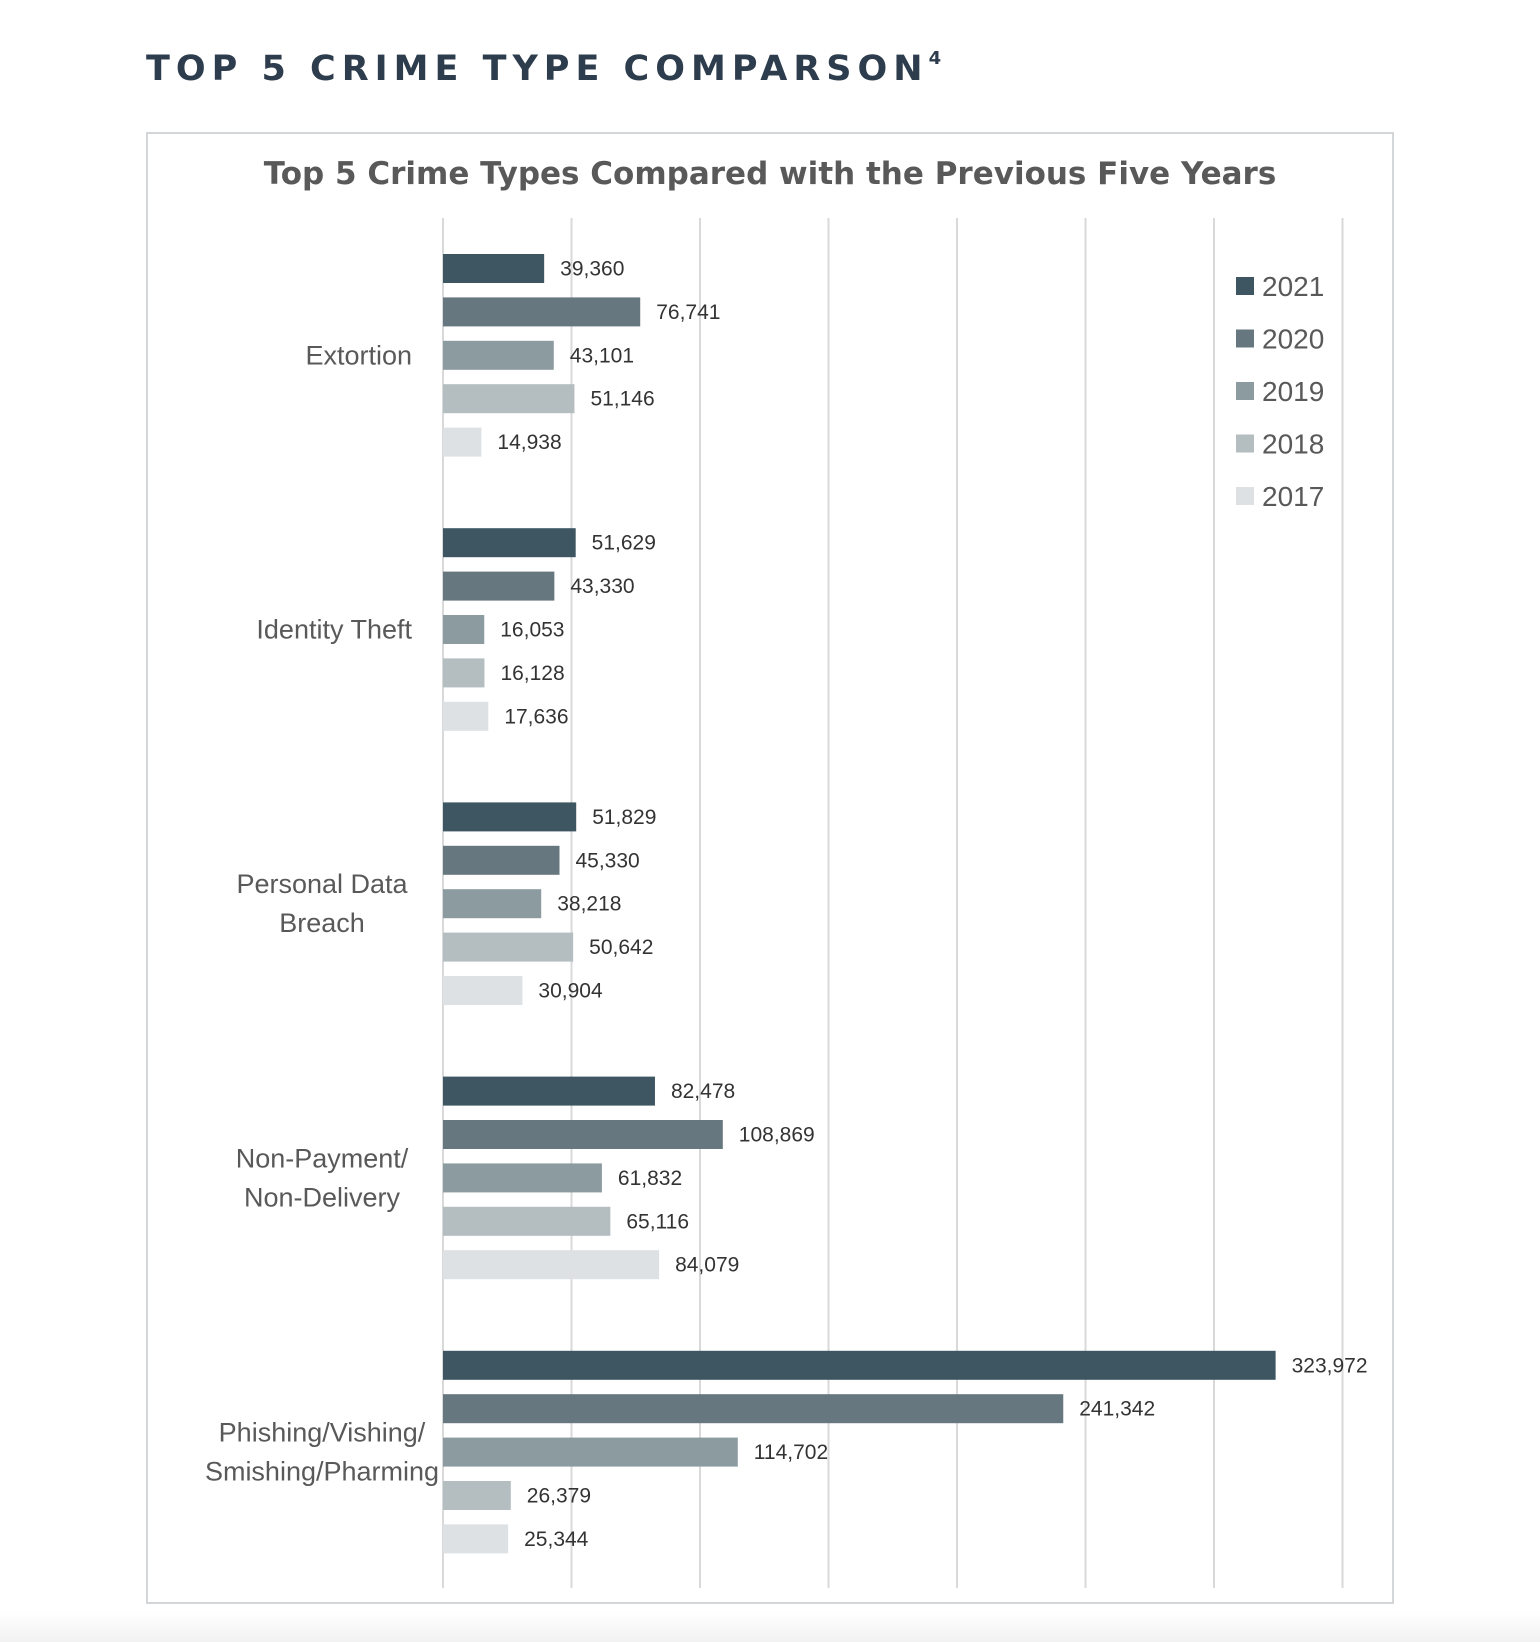 The height and width of the screenshot is (1642, 1540). What do you see at coordinates (1293, 286) in the screenshot?
I see `legend-label: 2021` at bounding box center [1293, 286].